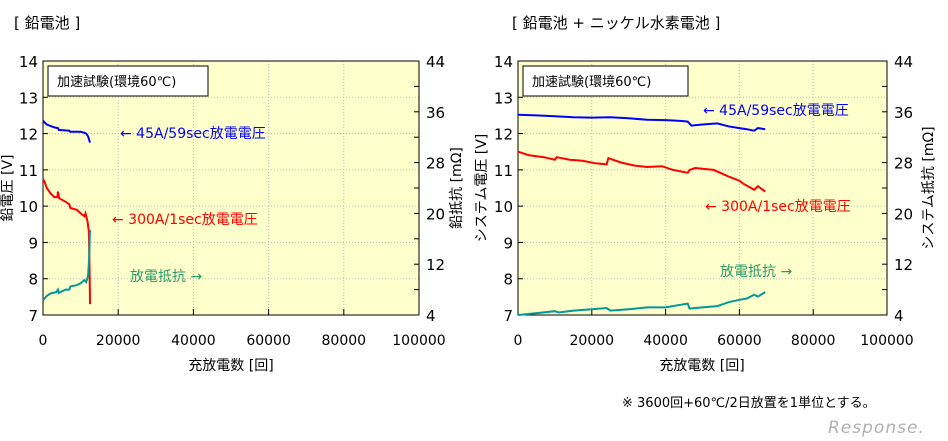 This screenshot has width=948, height=441. I want to click on y2-axis-label: 鉛抵抗 [mΩ], so click(457, 188).